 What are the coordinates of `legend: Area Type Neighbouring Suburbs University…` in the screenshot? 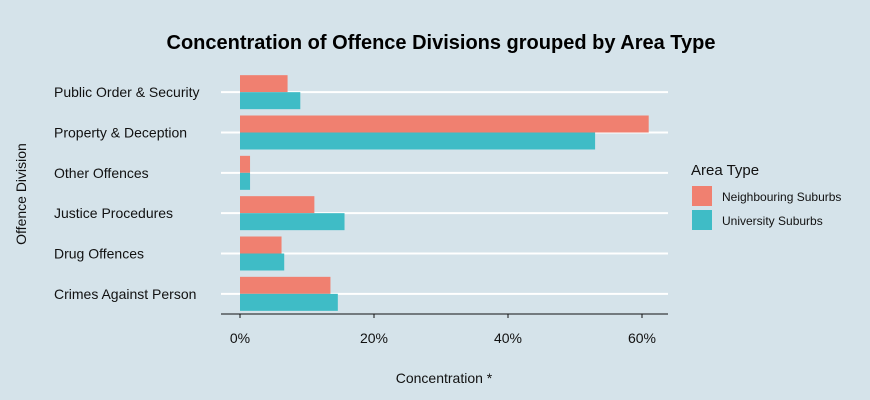 It's located at (766, 196).